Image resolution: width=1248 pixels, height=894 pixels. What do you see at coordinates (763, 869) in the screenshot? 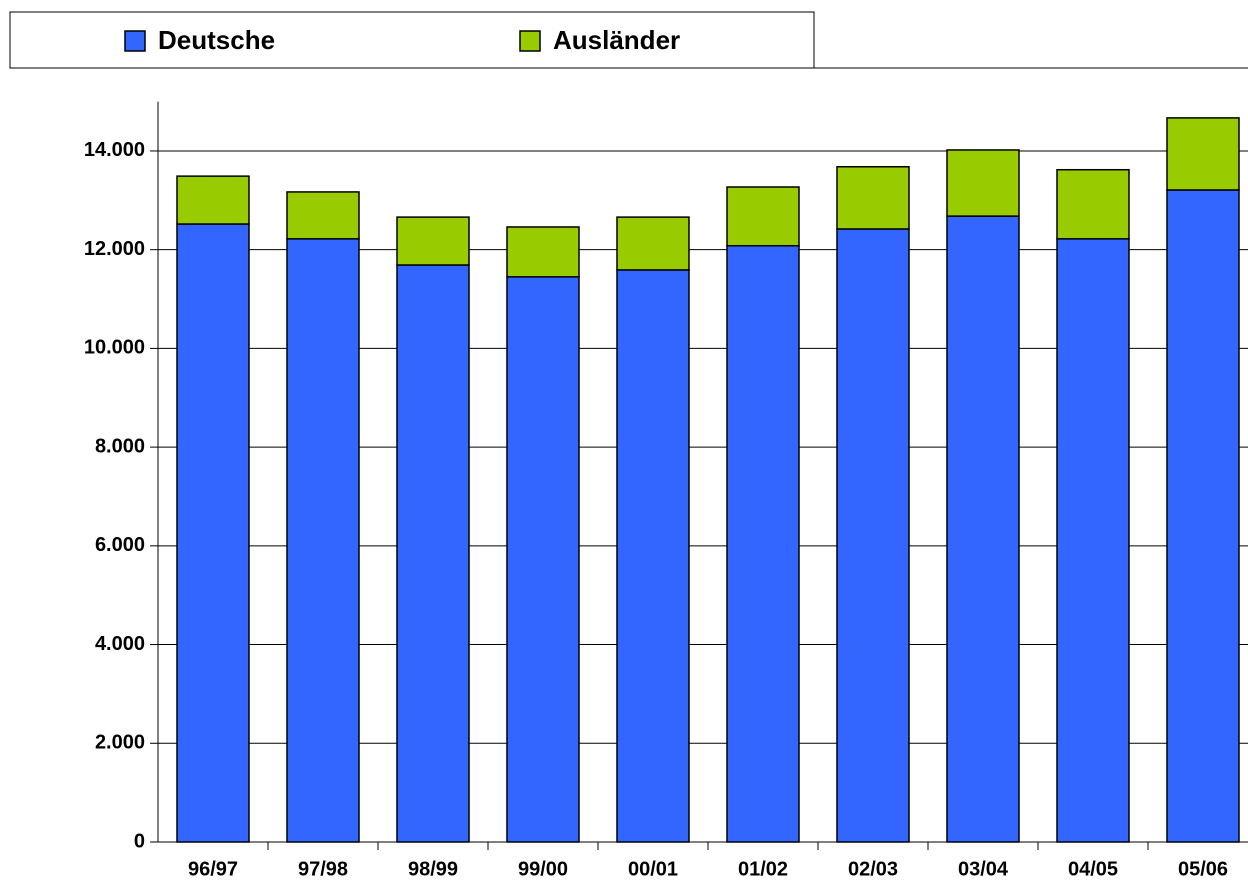
I see `x-tick-label: 01/02` at bounding box center [763, 869].